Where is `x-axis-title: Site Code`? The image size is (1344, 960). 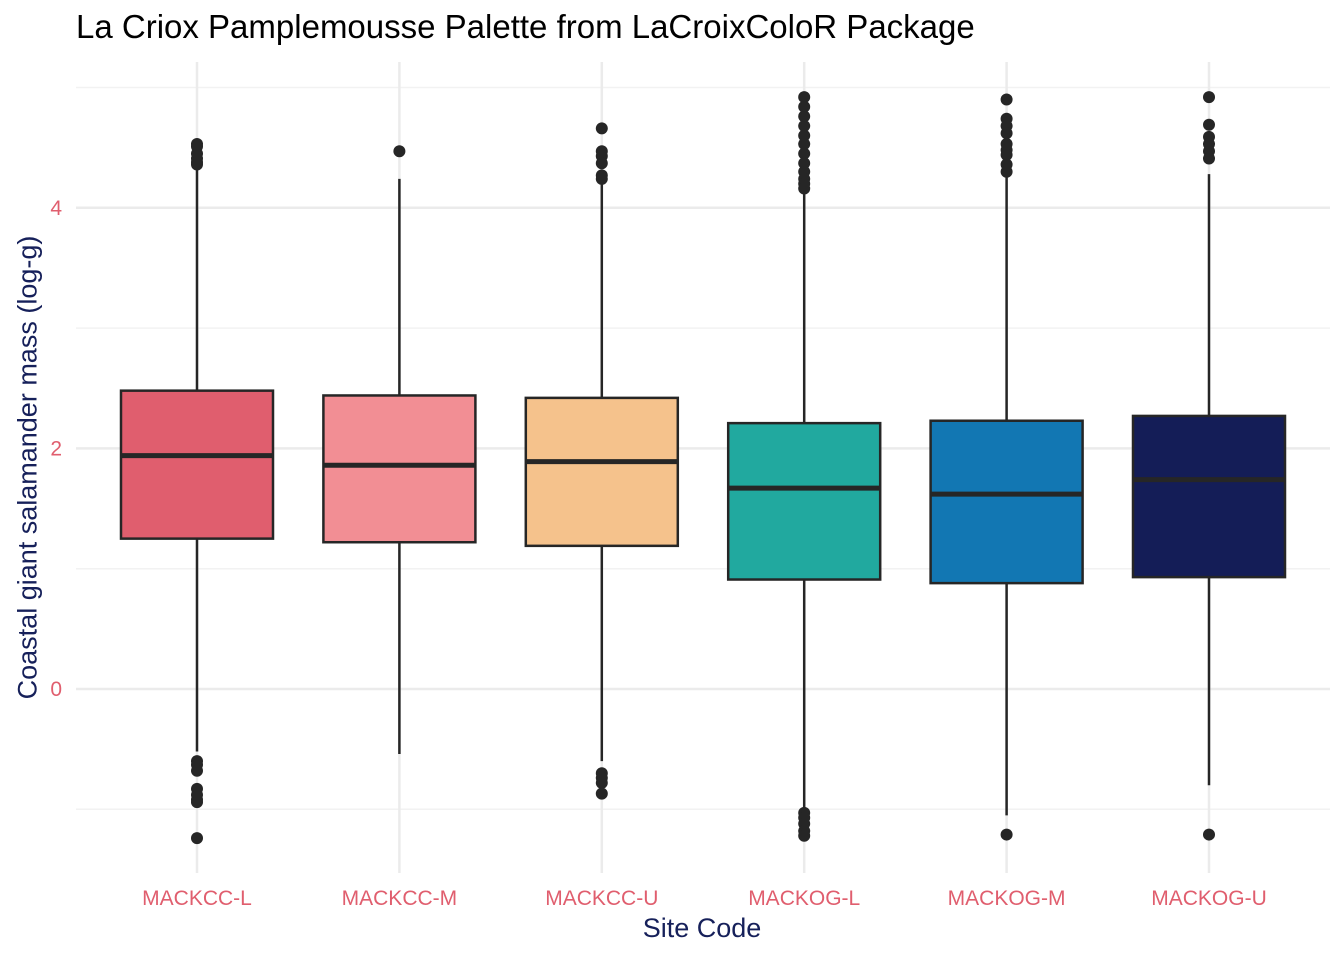
x-axis-title: Site Code is located at coordinates (702, 928).